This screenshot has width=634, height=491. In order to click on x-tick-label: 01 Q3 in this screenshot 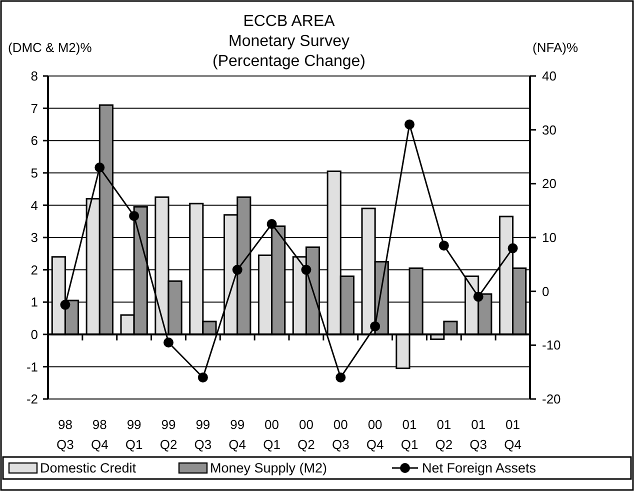, I will do `click(479, 434)`.